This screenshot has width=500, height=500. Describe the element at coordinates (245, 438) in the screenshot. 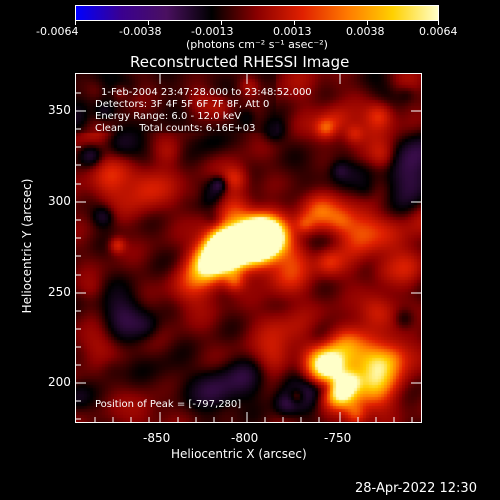

I see `x-tick-label: -800` at that location.